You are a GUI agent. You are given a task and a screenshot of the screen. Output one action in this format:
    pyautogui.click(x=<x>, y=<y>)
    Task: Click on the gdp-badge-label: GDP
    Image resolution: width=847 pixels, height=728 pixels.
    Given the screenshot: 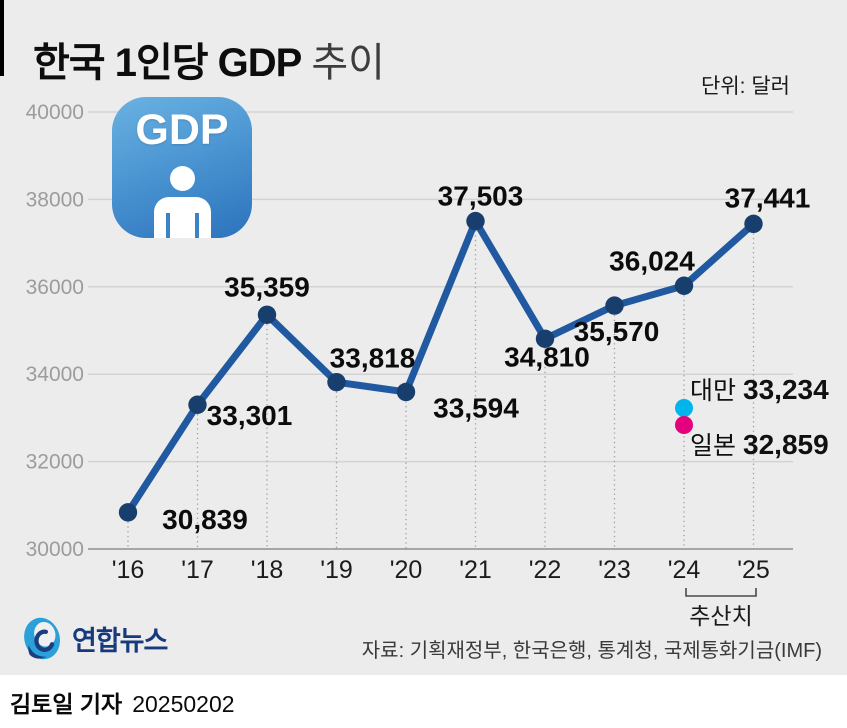 What is the action you would take?
    pyautogui.click(x=182, y=130)
    